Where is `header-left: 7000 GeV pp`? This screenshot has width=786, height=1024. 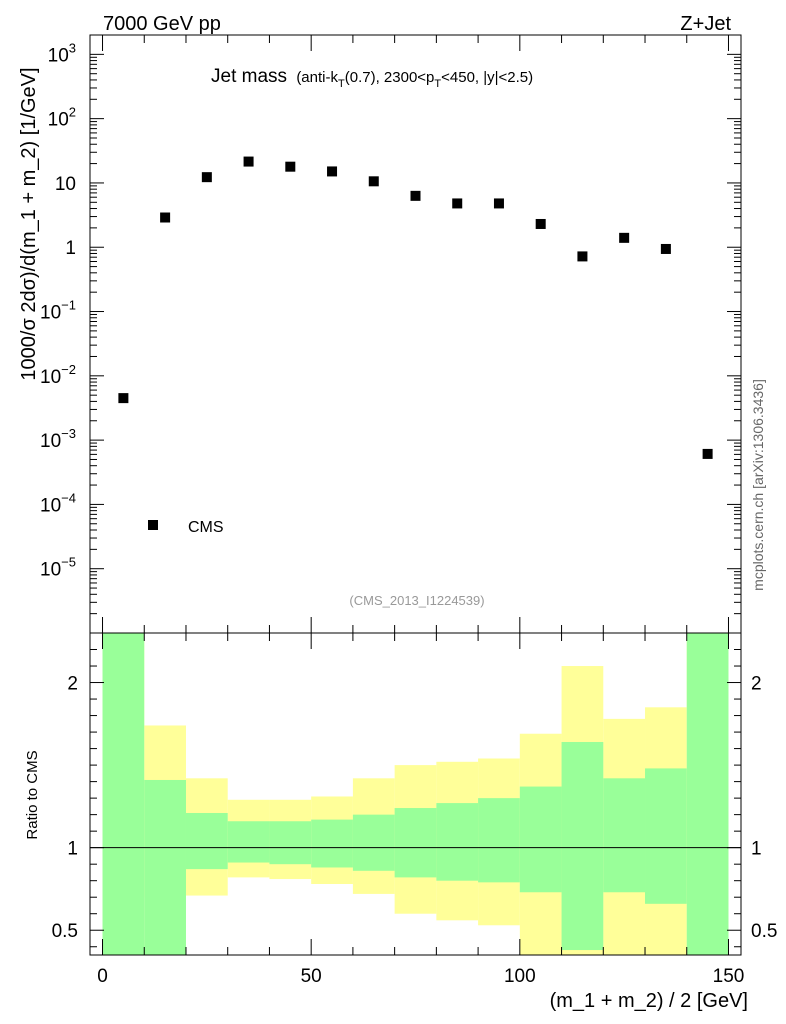
header-left: 7000 GeV pp is located at coordinates (162, 24).